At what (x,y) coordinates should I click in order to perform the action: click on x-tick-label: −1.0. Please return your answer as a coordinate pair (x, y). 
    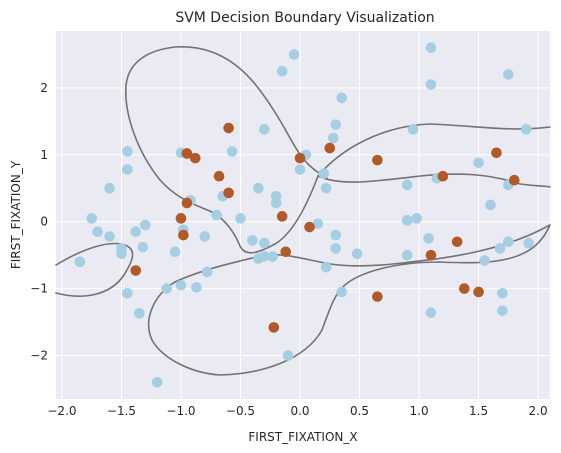
    Looking at the image, I should click on (180, 411).